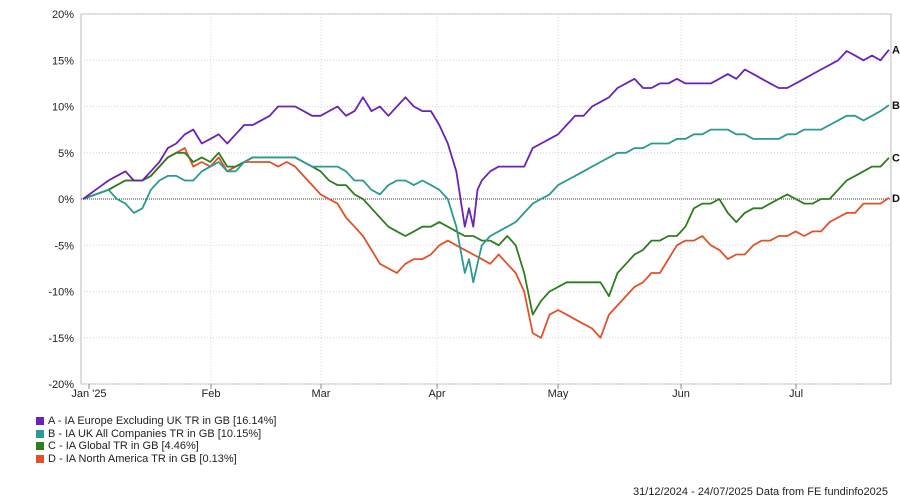 The height and width of the screenshot is (501, 900). Describe the element at coordinates (40, 433) in the screenshot. I see `legend-swatch-b` at that location.